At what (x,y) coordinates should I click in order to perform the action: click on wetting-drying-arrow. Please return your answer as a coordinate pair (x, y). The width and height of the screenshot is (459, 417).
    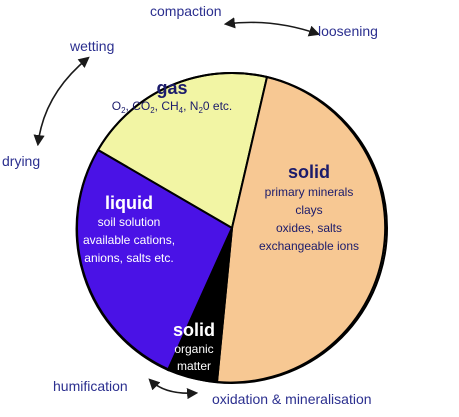
    Looking at the image, I should click on (61, 101).